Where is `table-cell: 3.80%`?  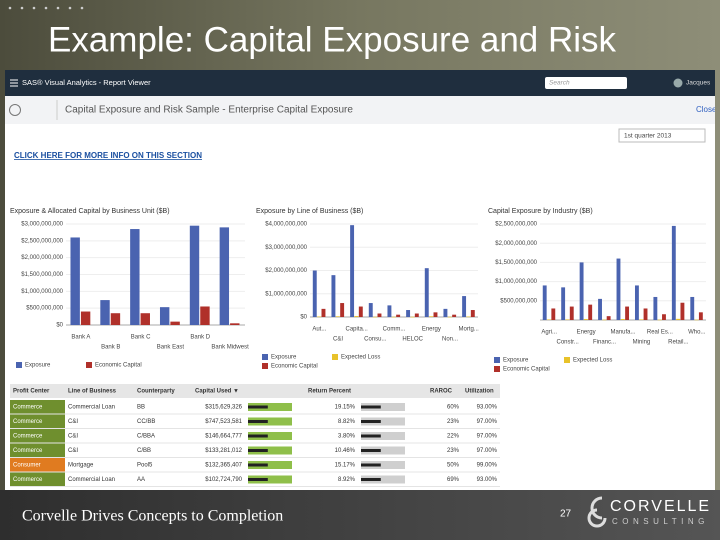
table-cell: 3.80% is located at coordinates (347, 437).